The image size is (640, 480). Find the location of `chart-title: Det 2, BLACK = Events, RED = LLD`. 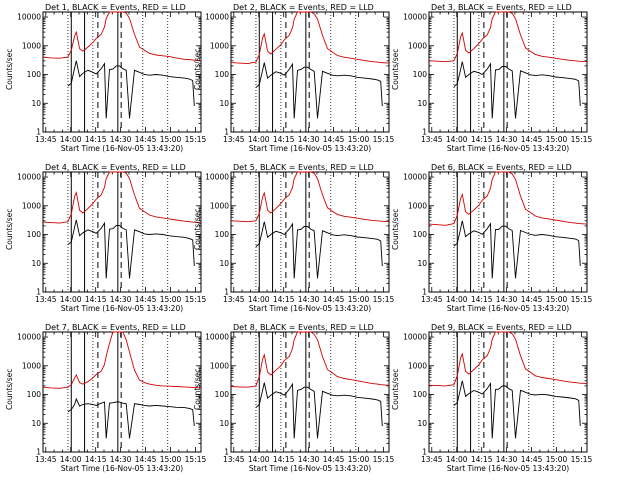

chart-title: Det 2, BLACK = Events, RED = LLD is located at coordinates (303, 7).